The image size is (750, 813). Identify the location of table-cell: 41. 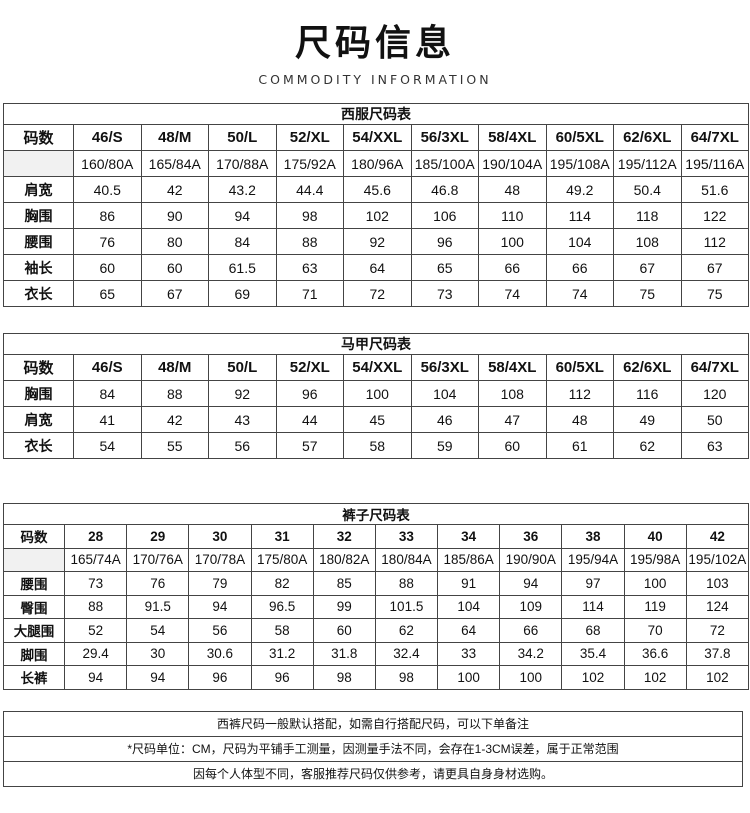
(107, 419).